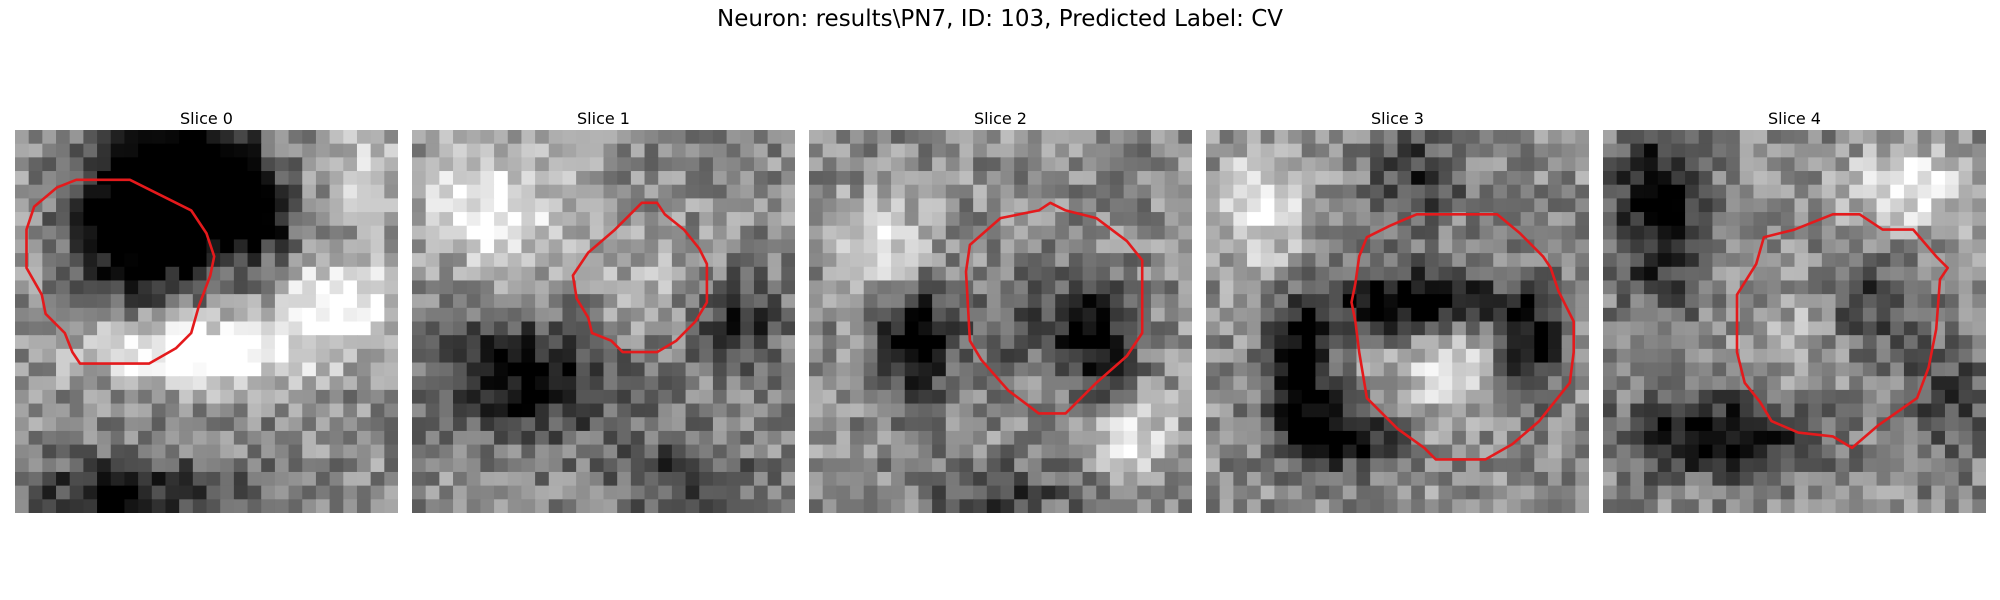 Image resolution: width=2000 pixels, height=600 pixels. I want to click on slice-panel-1: Slice 1, so click(603, 310).